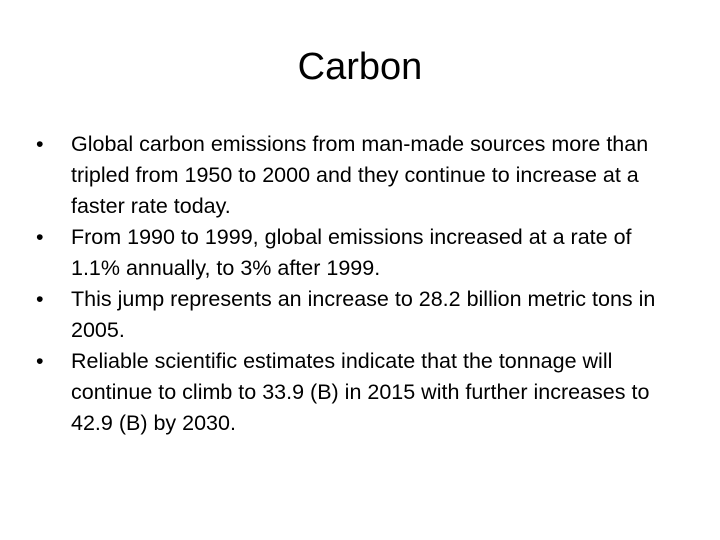  What do you see at coordinates (360, 67) in the screenshot?
I see `slide-title: Carbon` at bounding box center [360, 67].